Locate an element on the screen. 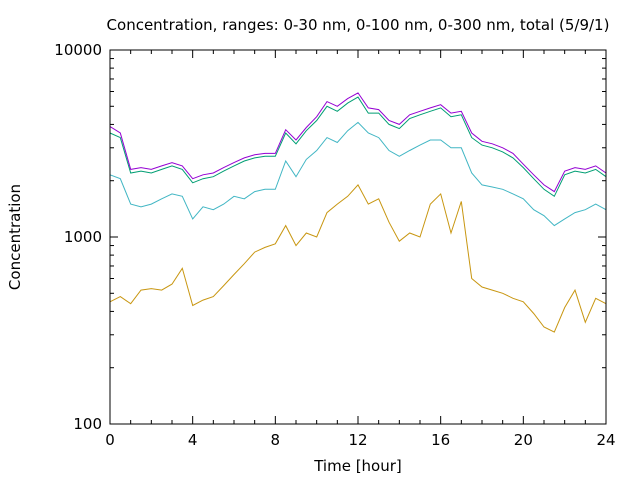 This screenshot has height=480, width=640. x-tick-label: 0 is located at coordinates (110, 440).